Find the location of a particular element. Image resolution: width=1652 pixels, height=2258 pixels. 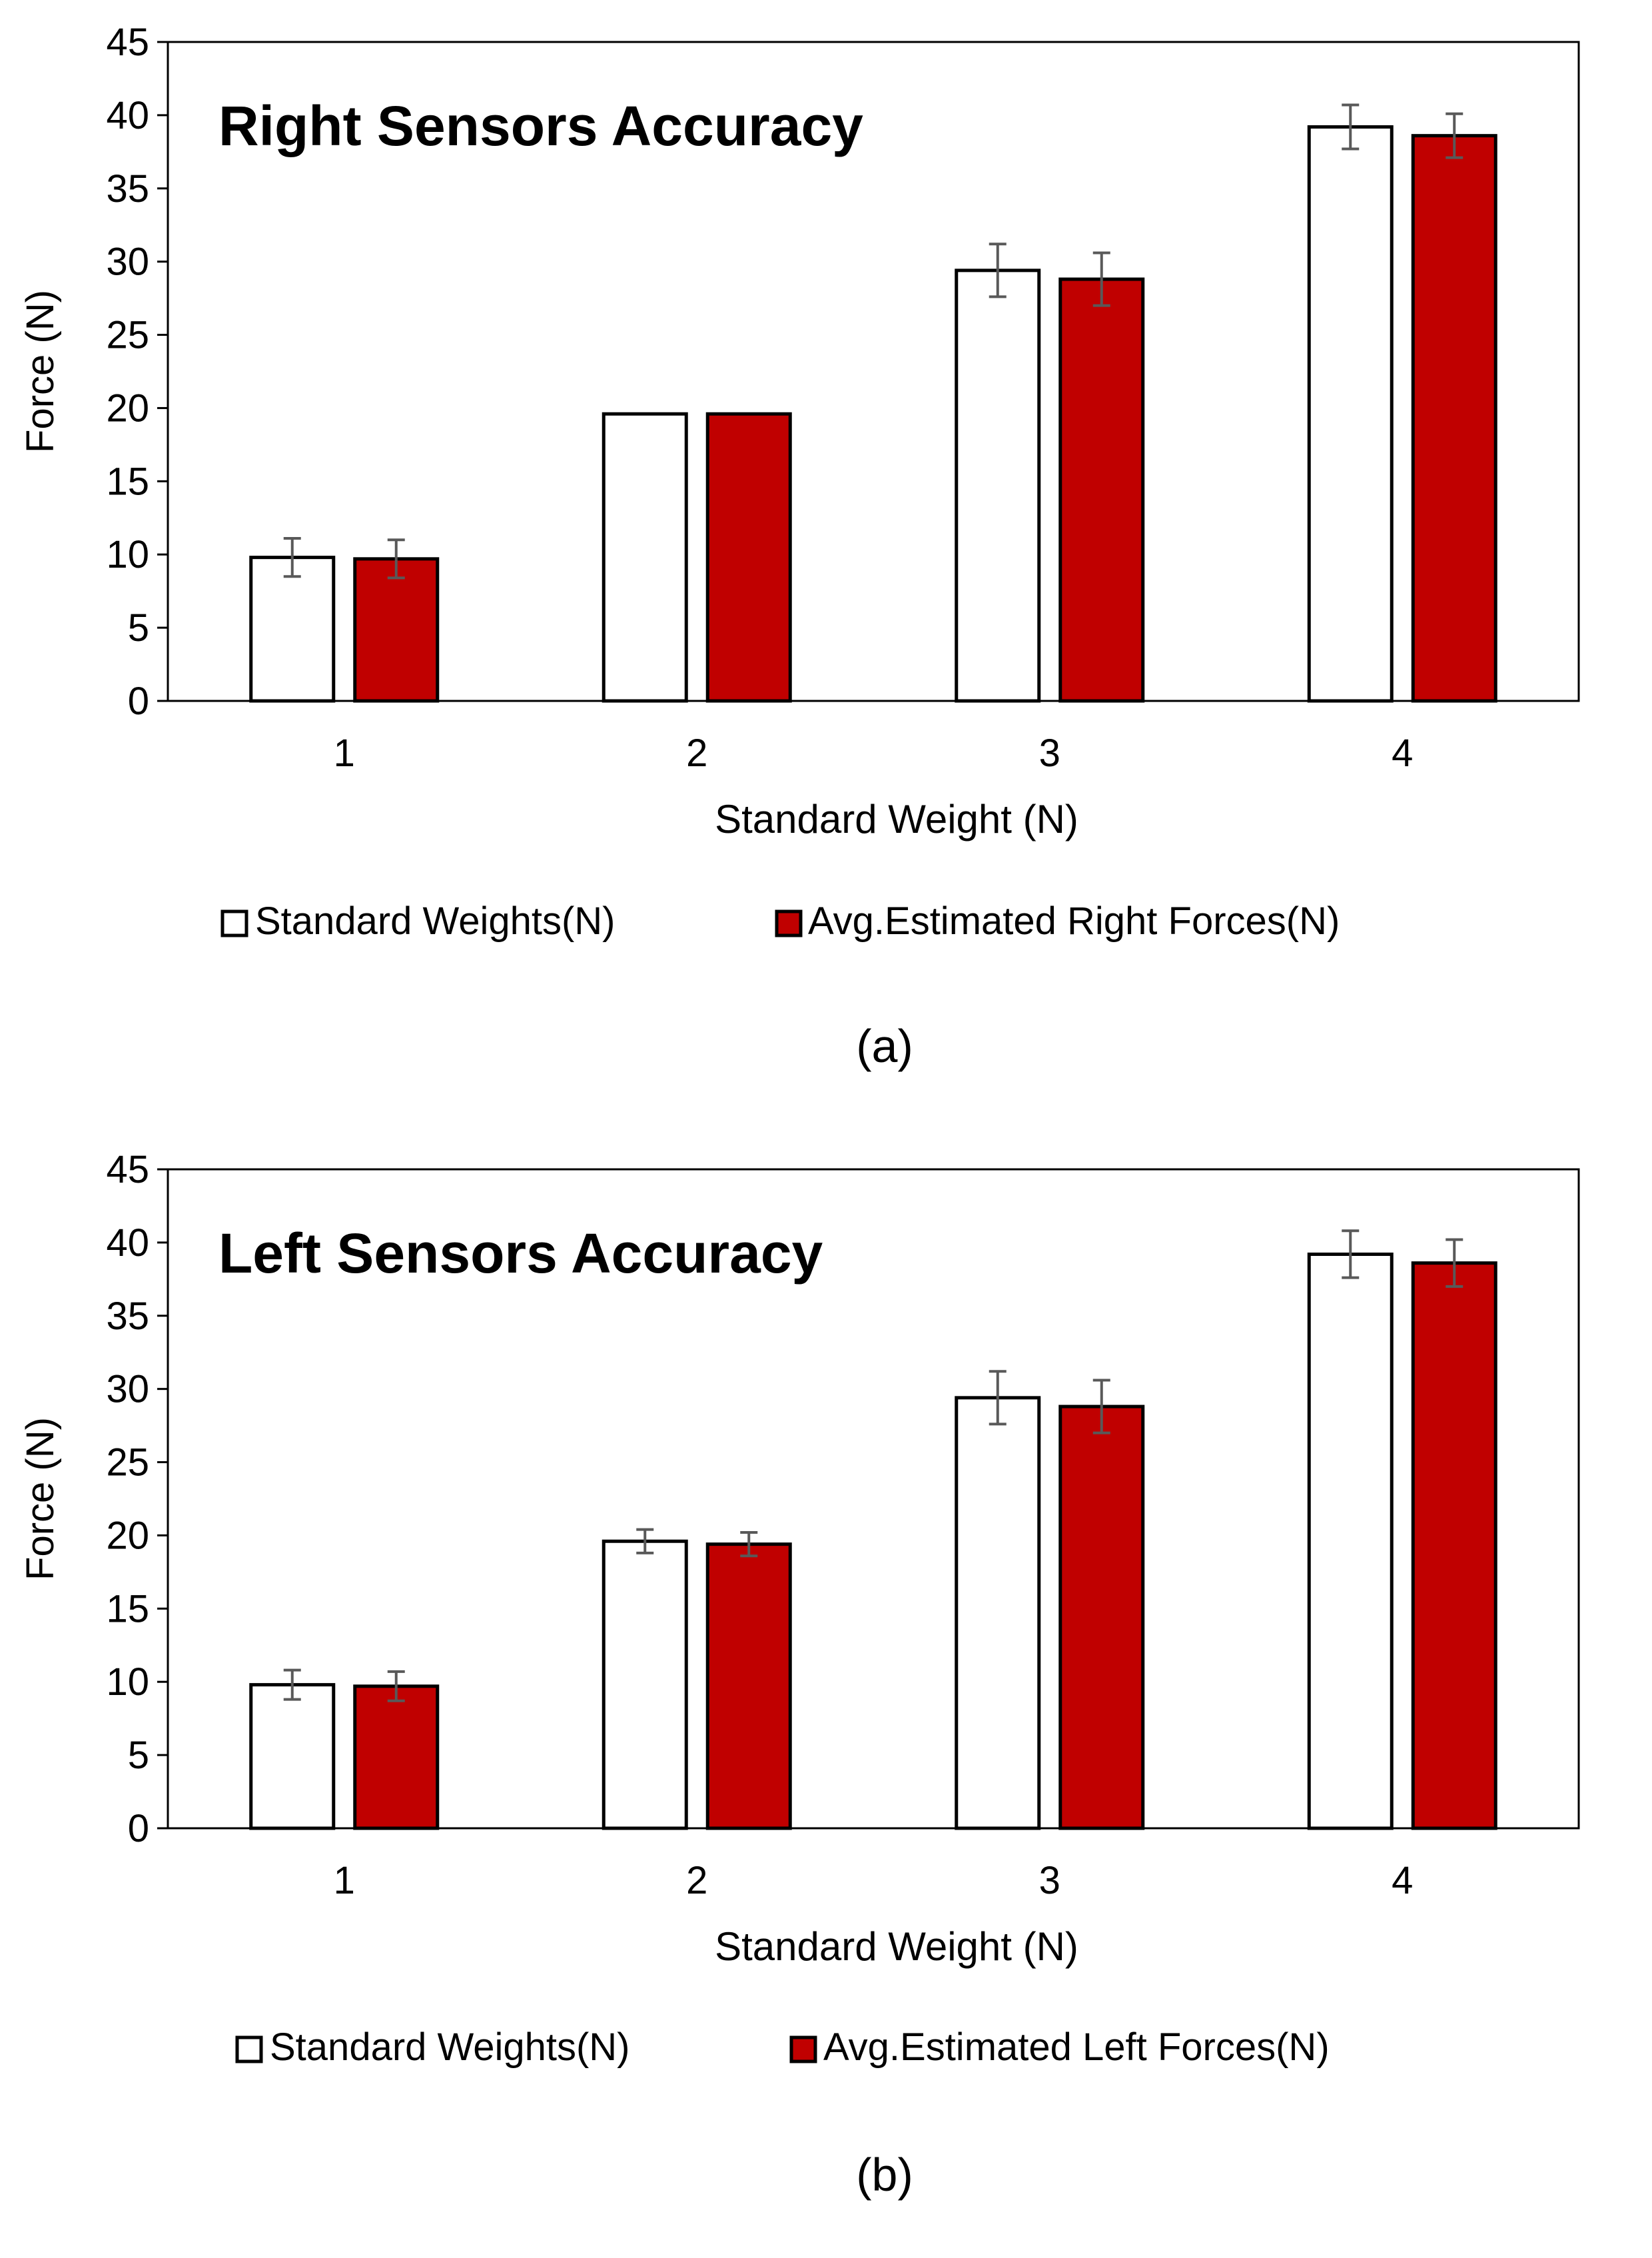

chart-title: Right Sensors Accuracy is located at coordinates (540, 126).